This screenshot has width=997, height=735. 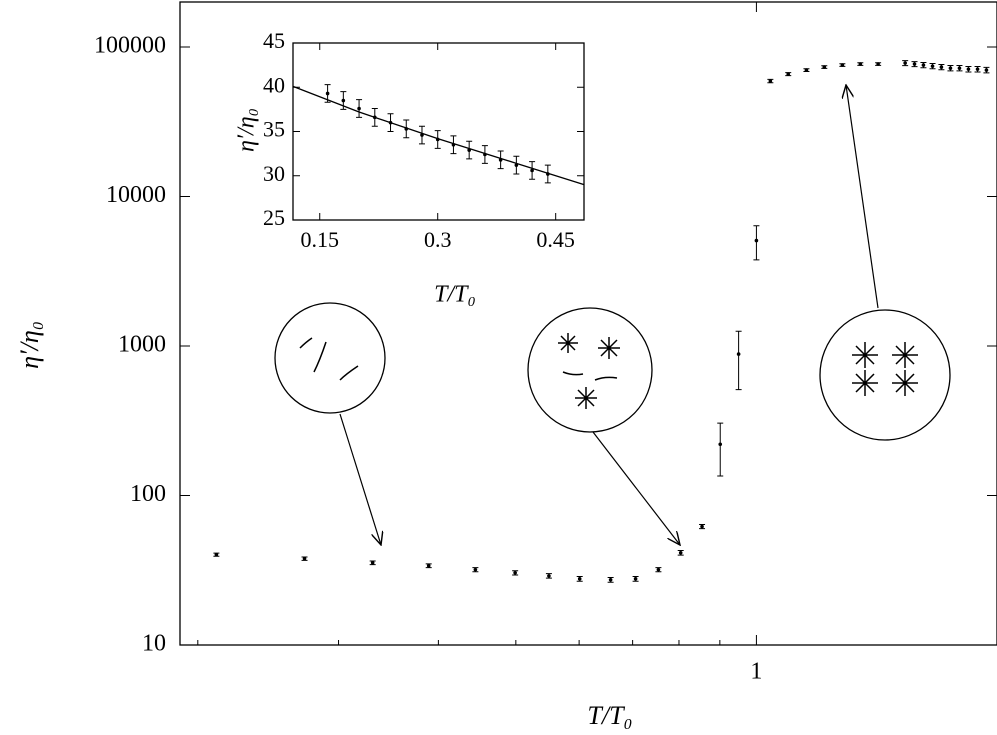 What do you see at coordinates (438, 239) in the screenshot?
I see `x-tick-label: 0.3` at bounding box center [438, 239].